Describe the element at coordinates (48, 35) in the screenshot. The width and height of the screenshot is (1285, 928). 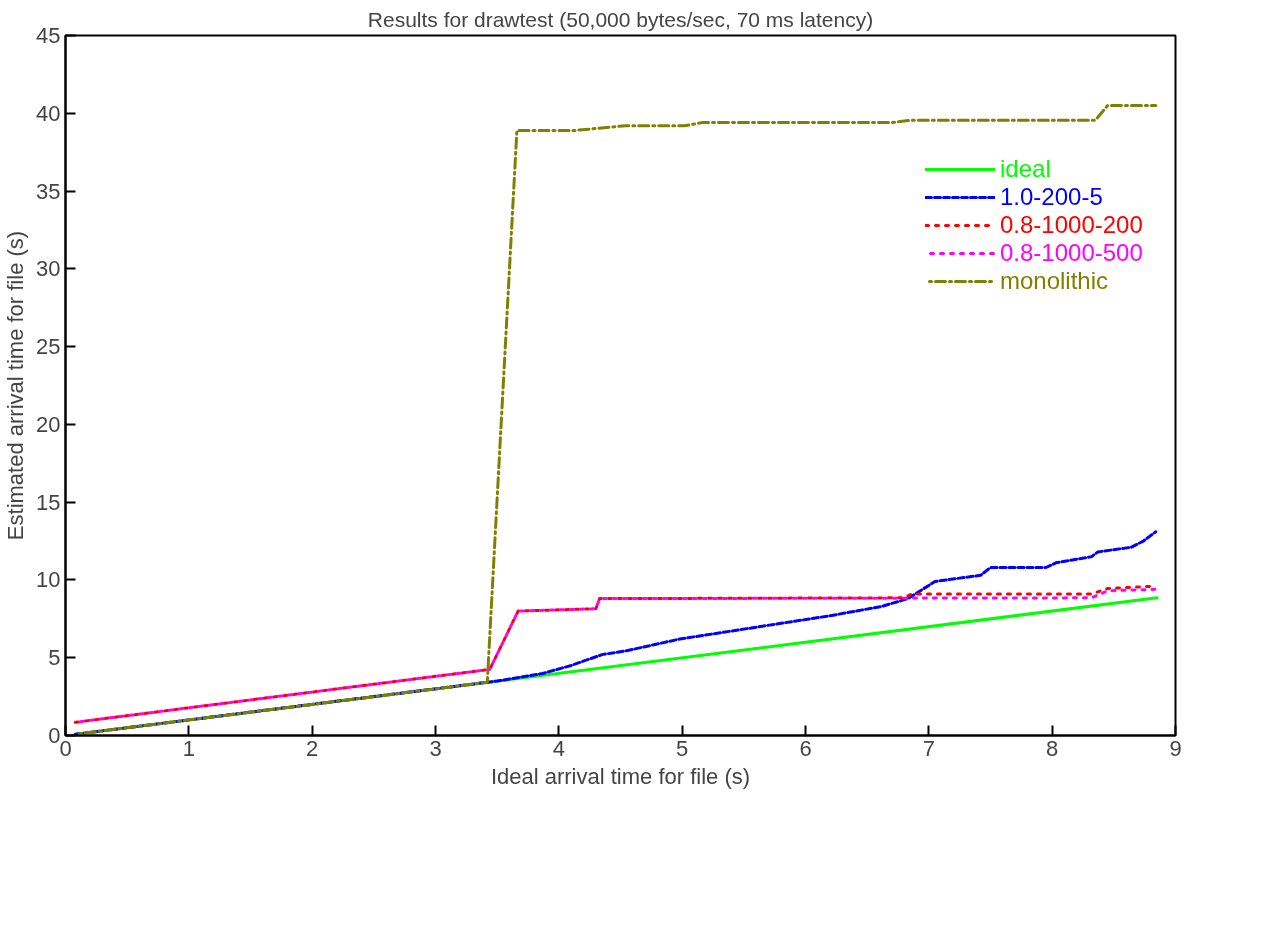
I see `y-tick-label: 45` at that location.